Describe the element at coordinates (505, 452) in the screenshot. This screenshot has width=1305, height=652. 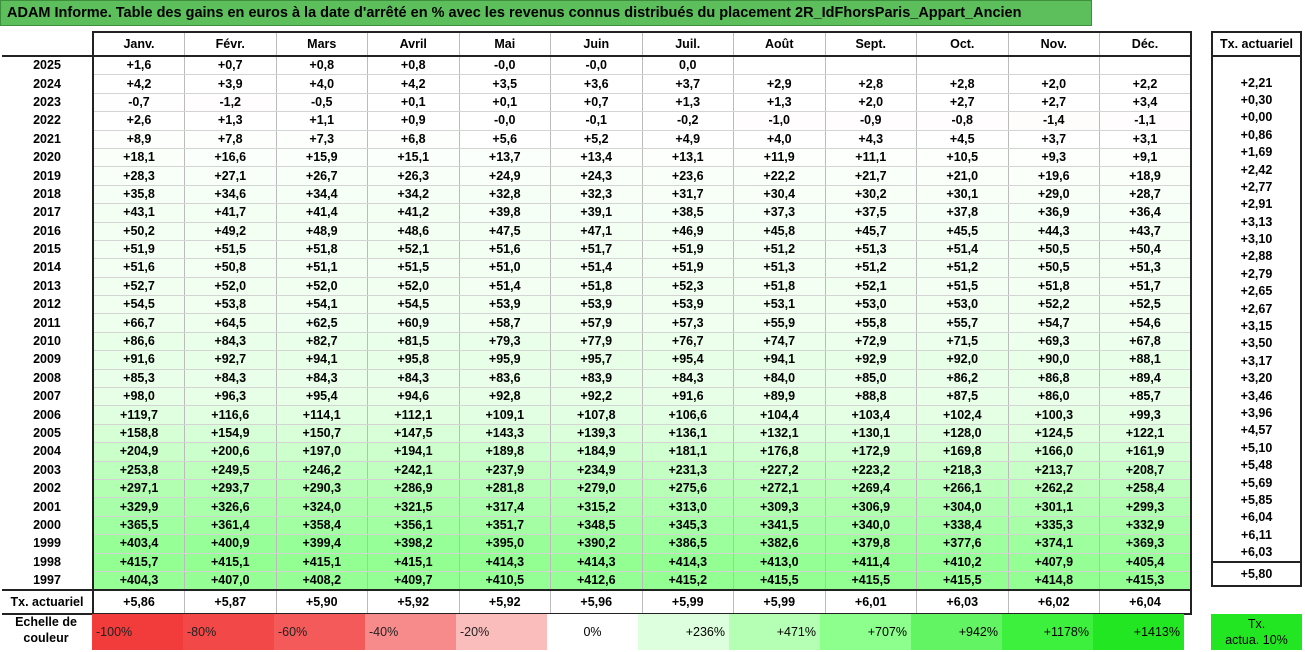
I see `gain-cell: +189,8` at that location.